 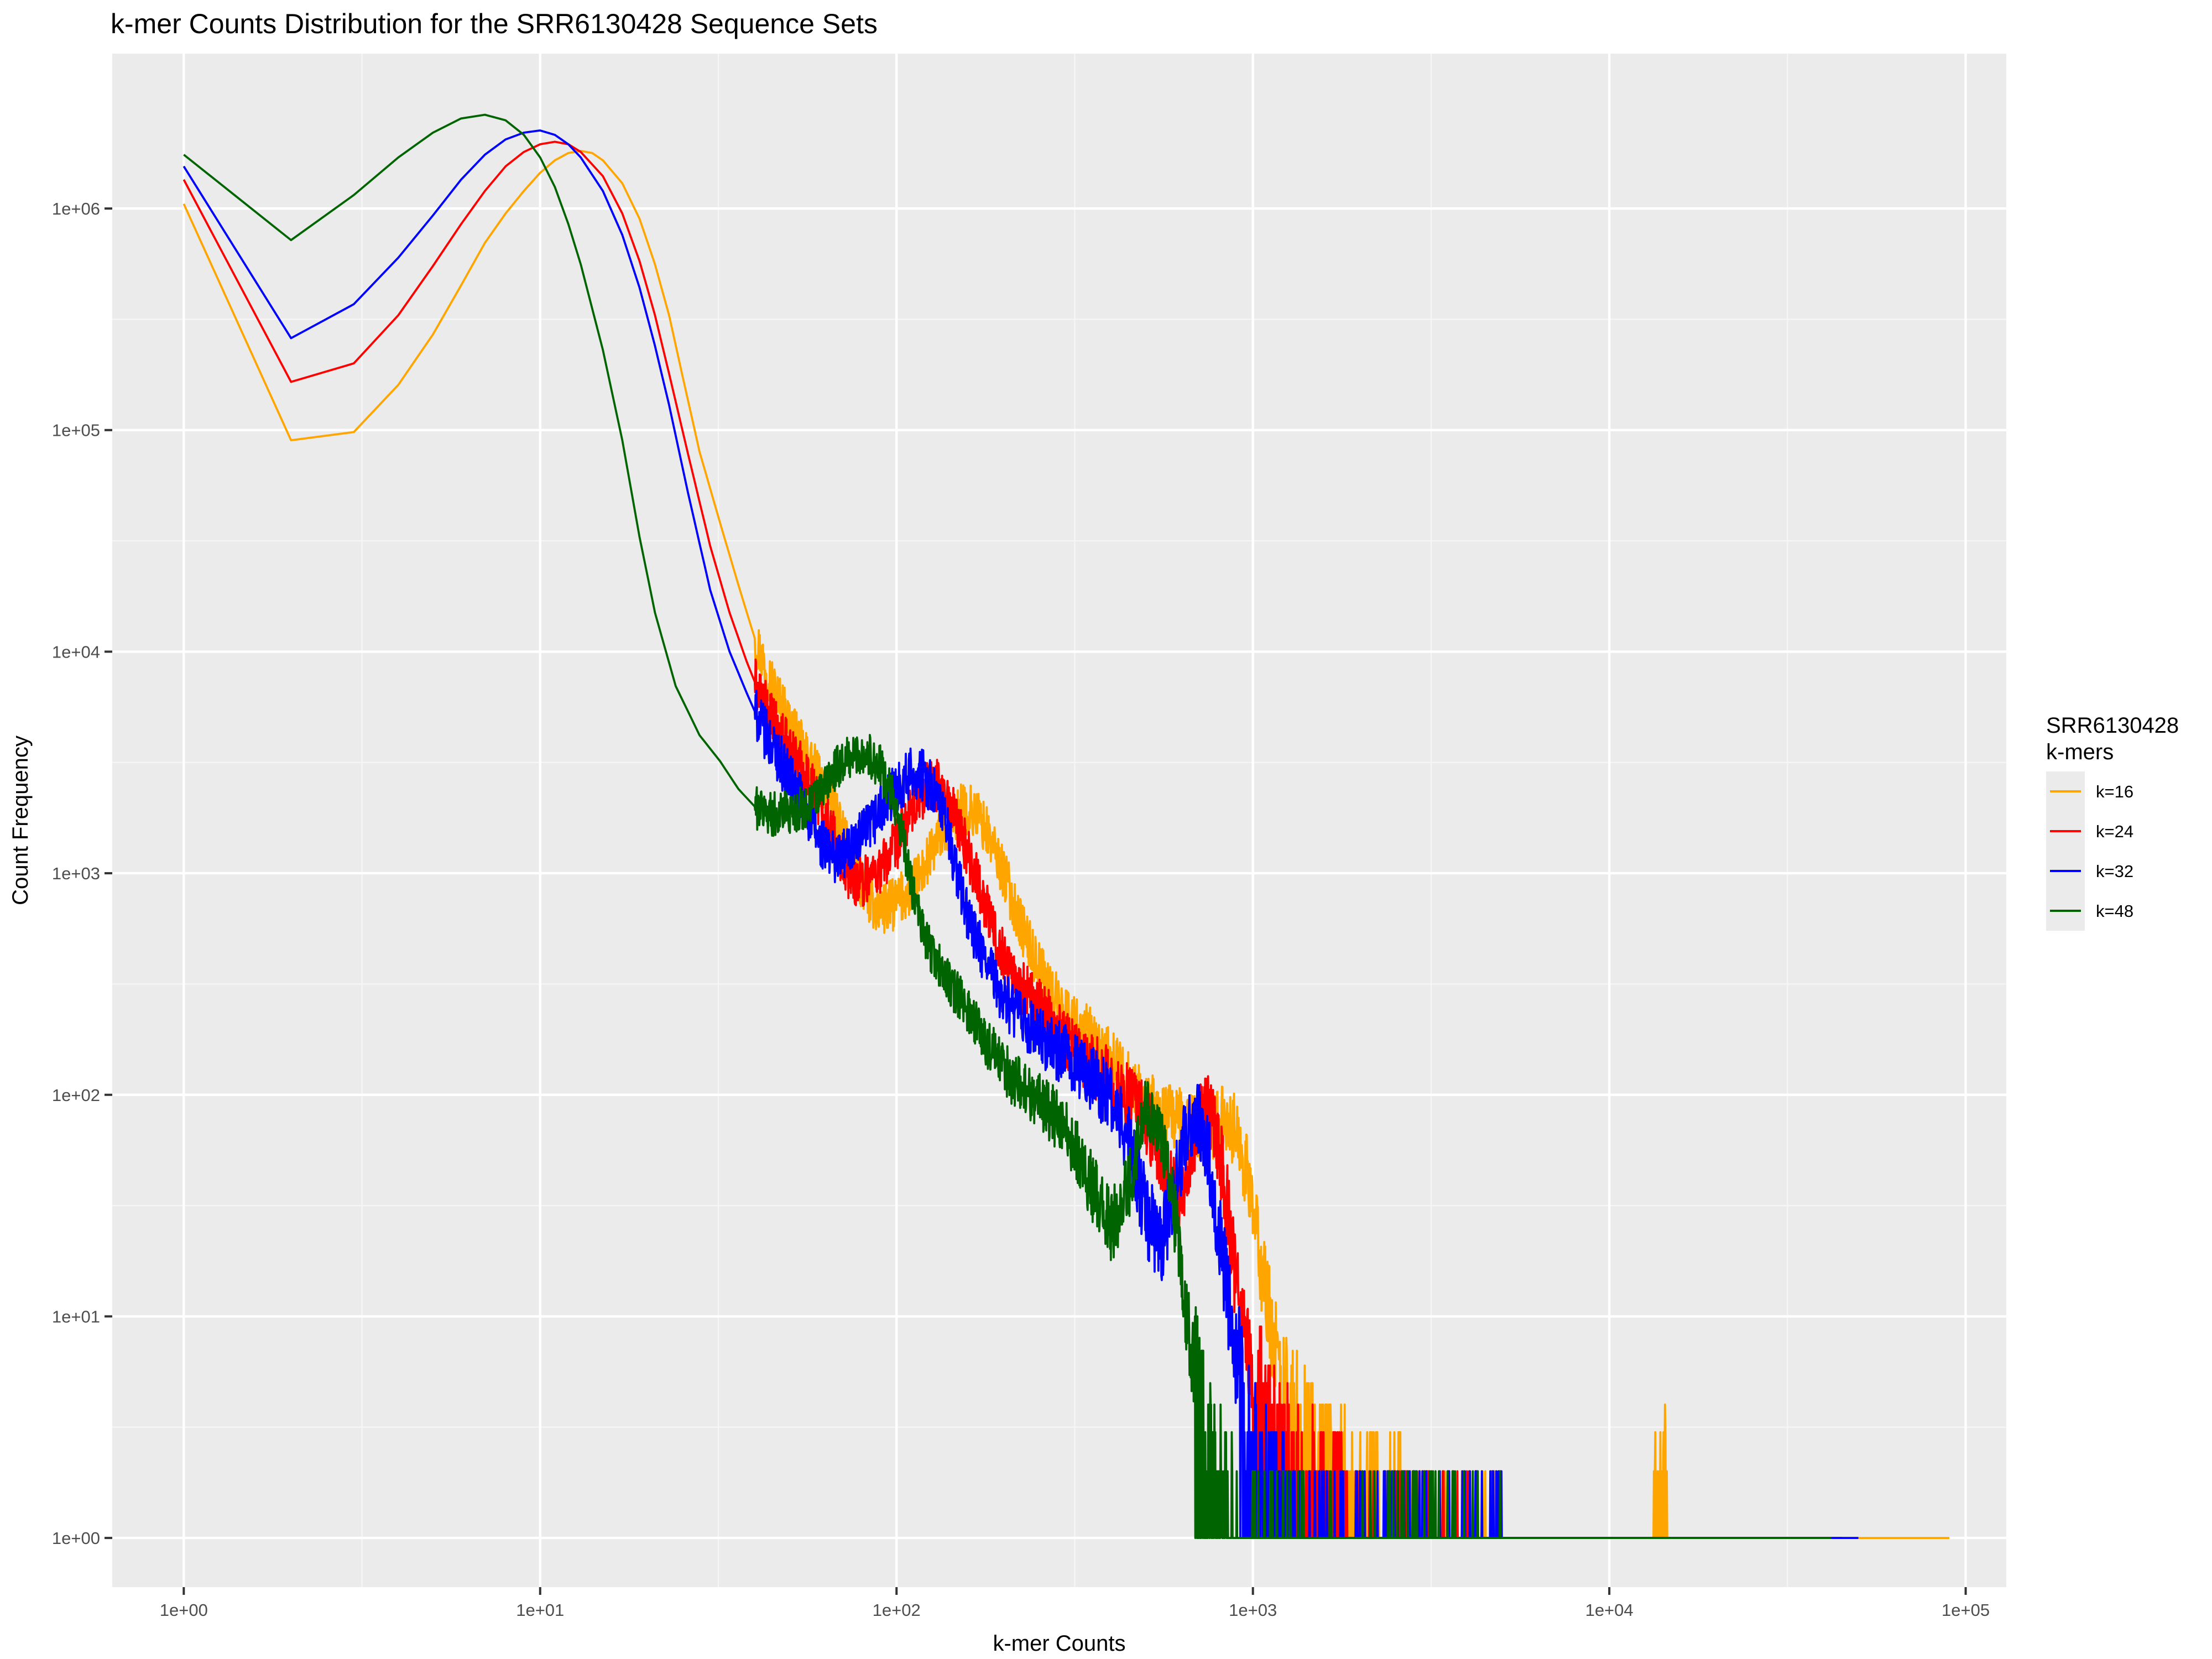 I want to click on x-tick-label: 1e+05, so click(x=1966, y=1610).